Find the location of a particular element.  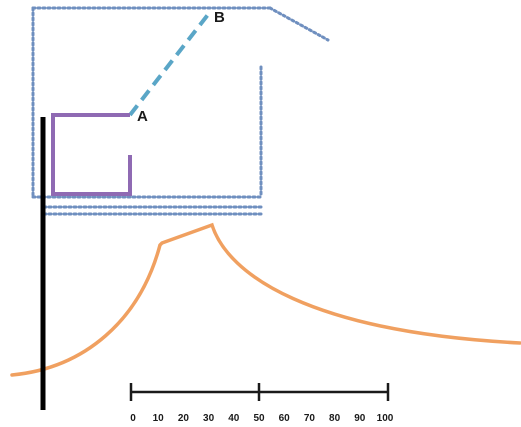

label-point-b: B is located at coordinates (219, 17).